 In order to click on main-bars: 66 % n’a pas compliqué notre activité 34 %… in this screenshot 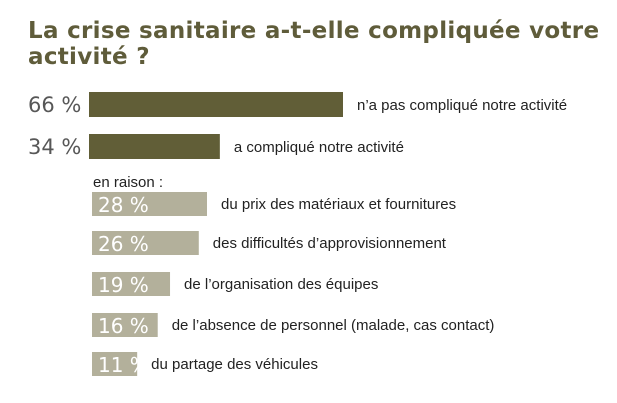, I will do `click(297, 125)`.